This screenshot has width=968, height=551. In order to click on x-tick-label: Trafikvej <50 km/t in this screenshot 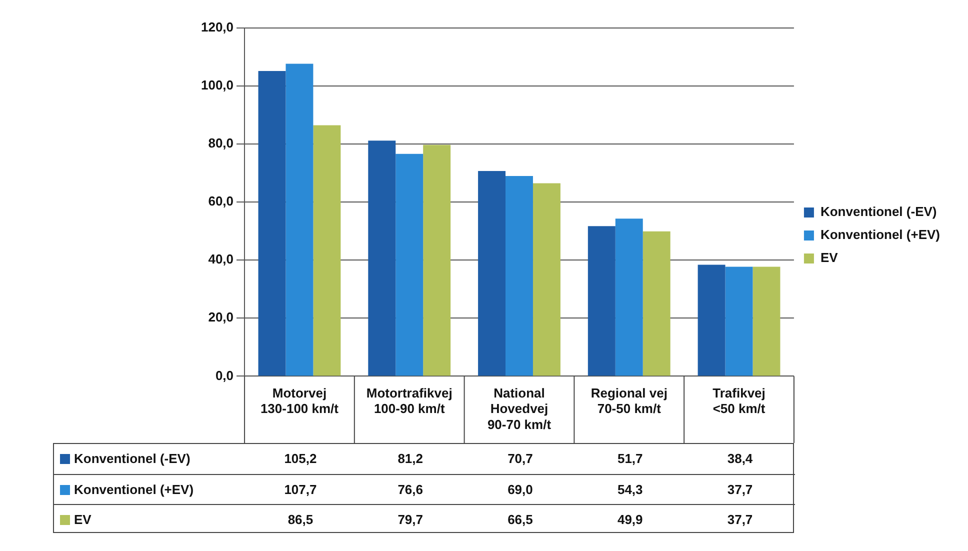, I will do `click(739, 401)`.